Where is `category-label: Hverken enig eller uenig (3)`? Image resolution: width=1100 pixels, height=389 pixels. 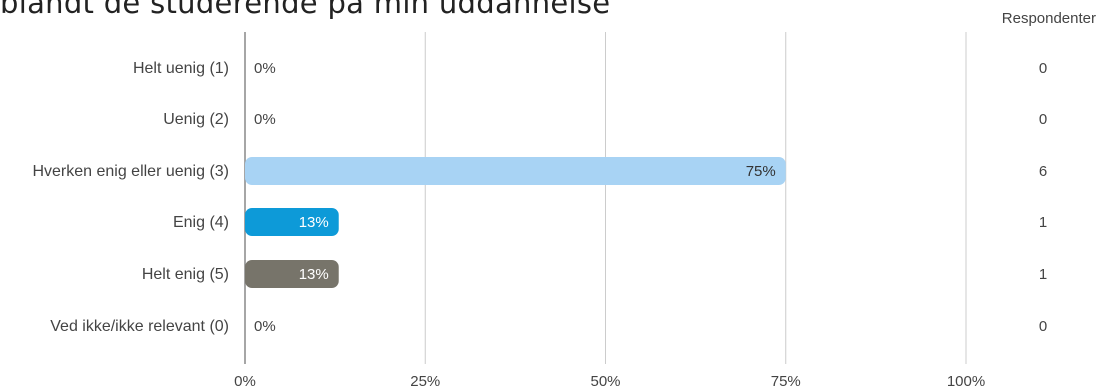
category-label: Hverken enig eller uenig (3) is located at coordinates (130, 171).